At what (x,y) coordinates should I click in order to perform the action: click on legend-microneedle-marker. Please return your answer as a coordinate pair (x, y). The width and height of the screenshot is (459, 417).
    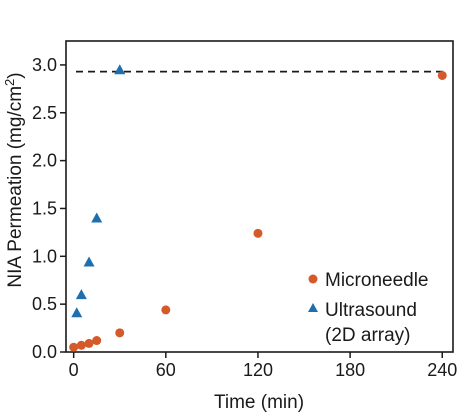
    Looking at the image, I should click on (313, 279).